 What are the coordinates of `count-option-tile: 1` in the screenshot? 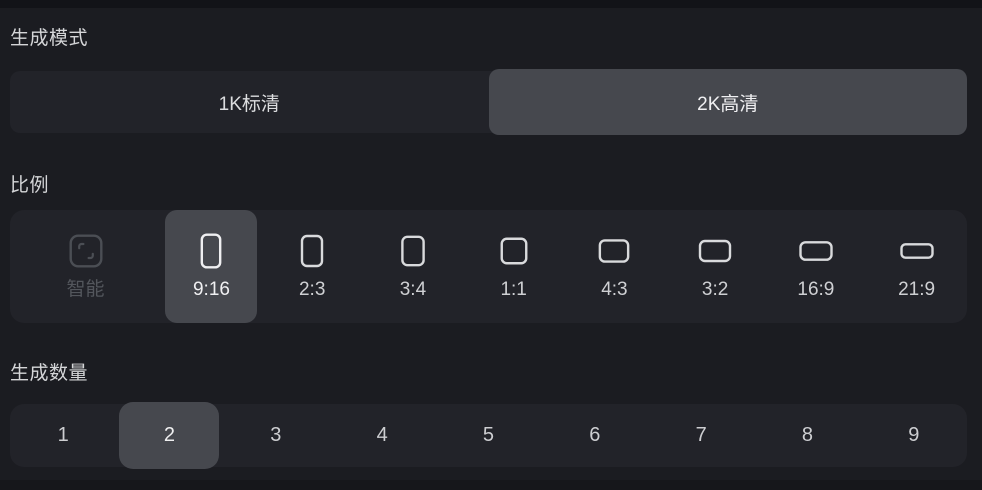 It's located at (63, 435).